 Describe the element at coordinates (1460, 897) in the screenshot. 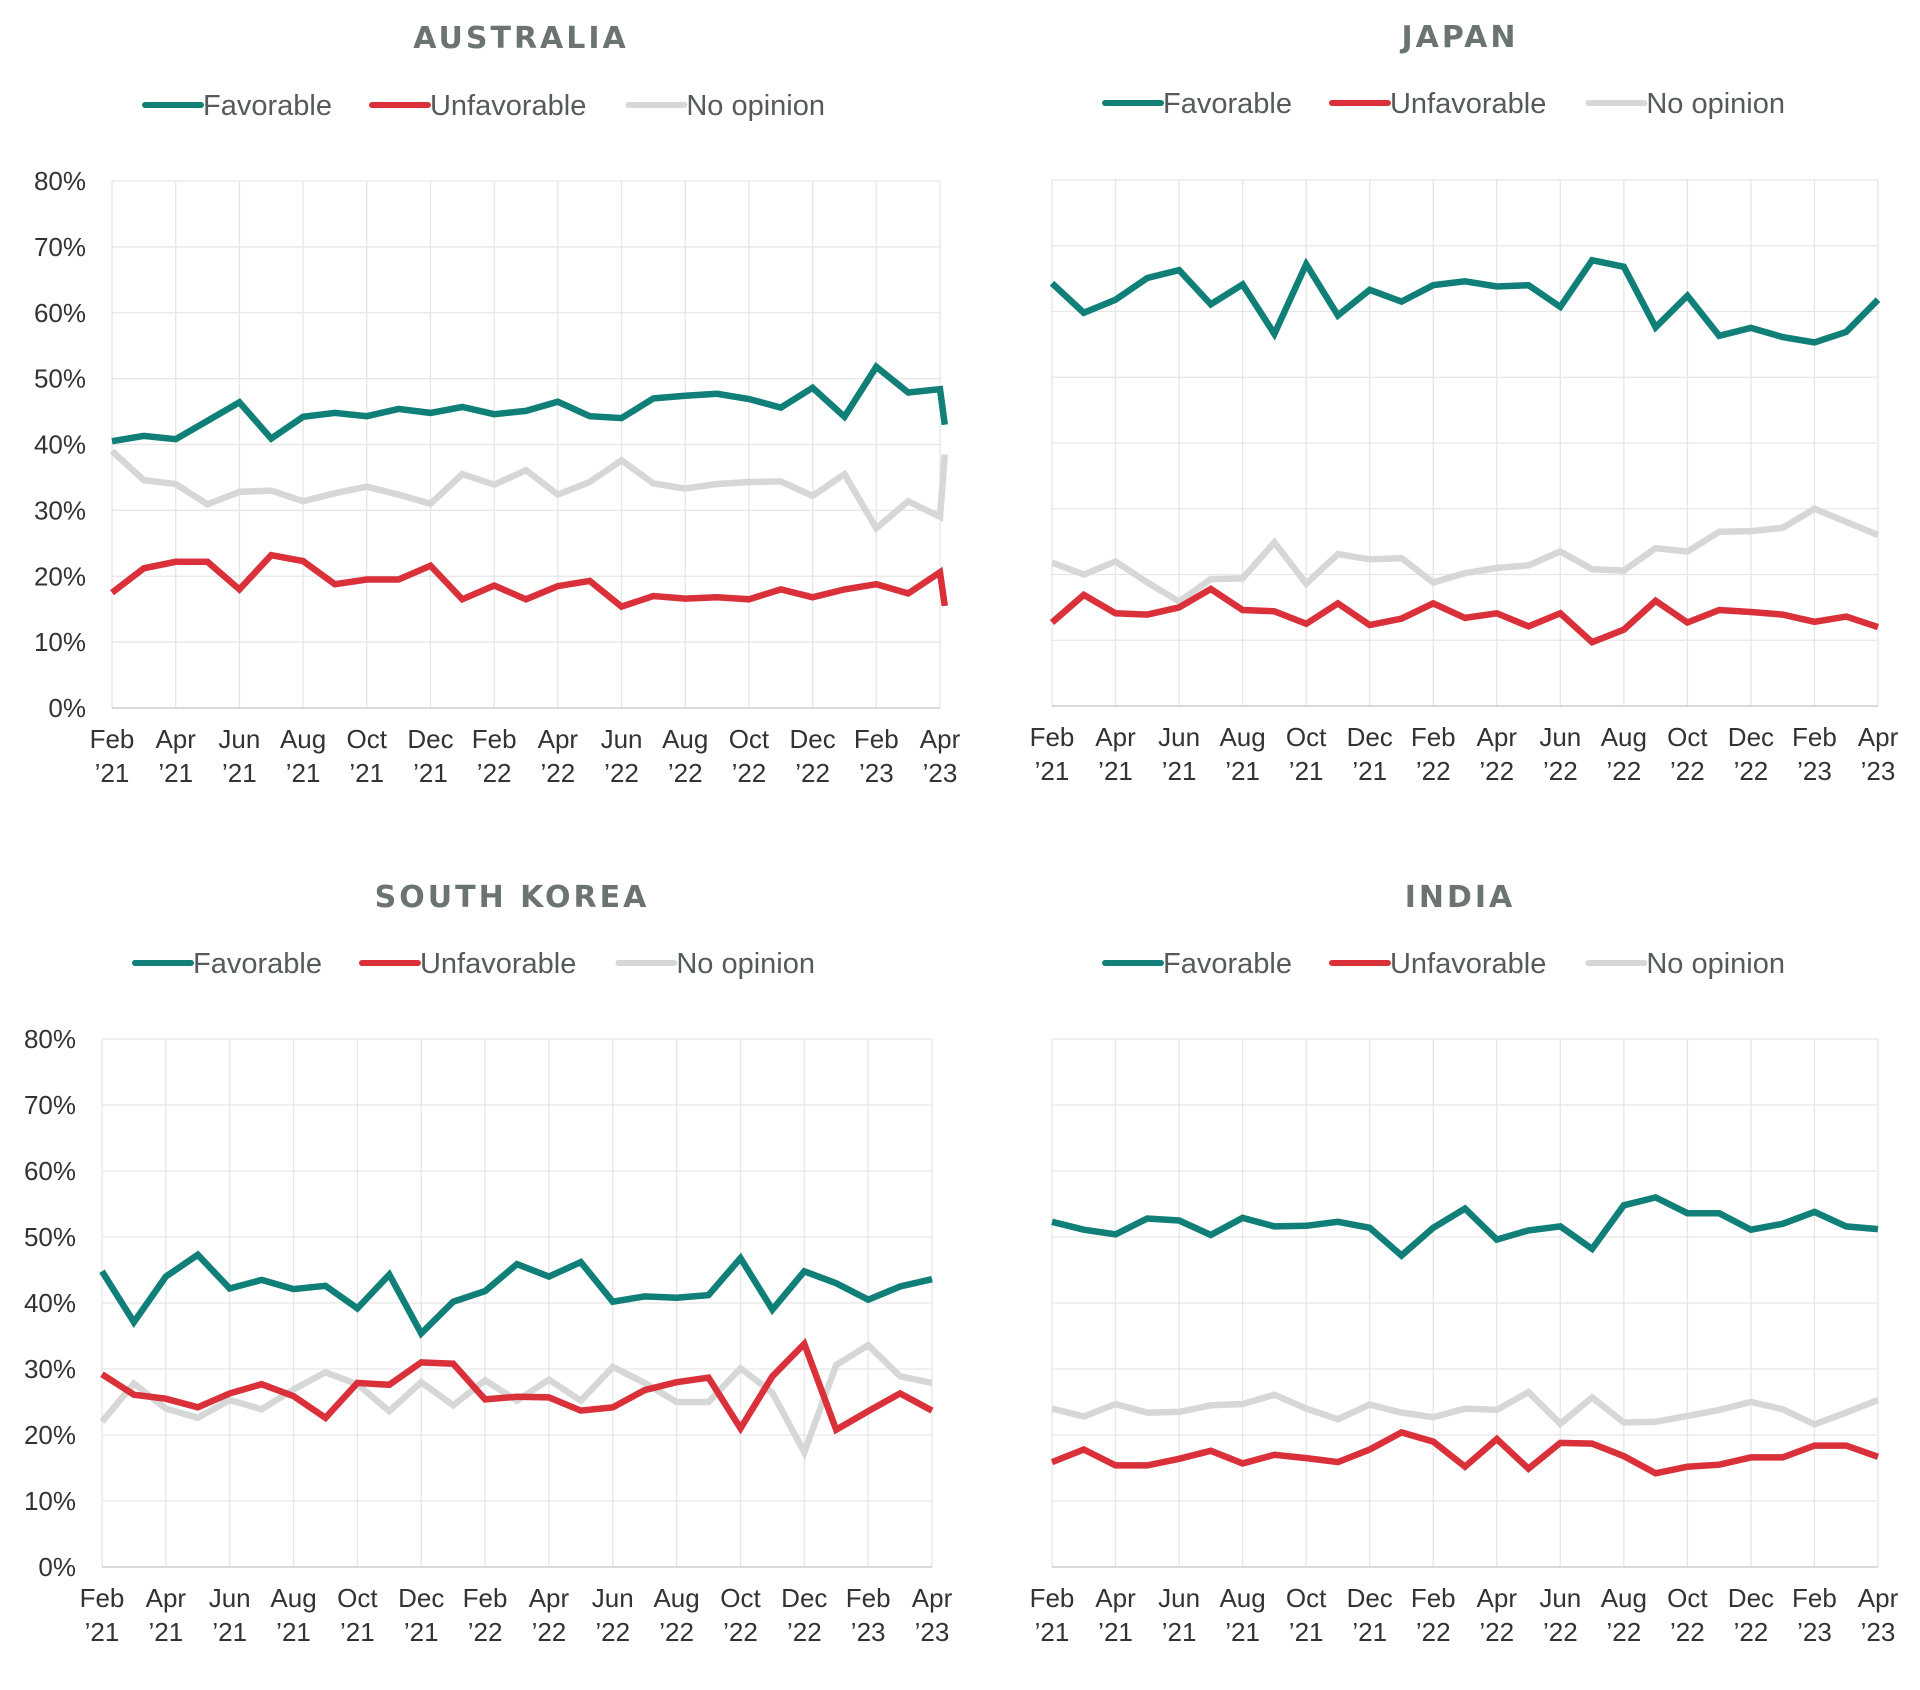

I see `chart-title: INDIA` at that location.